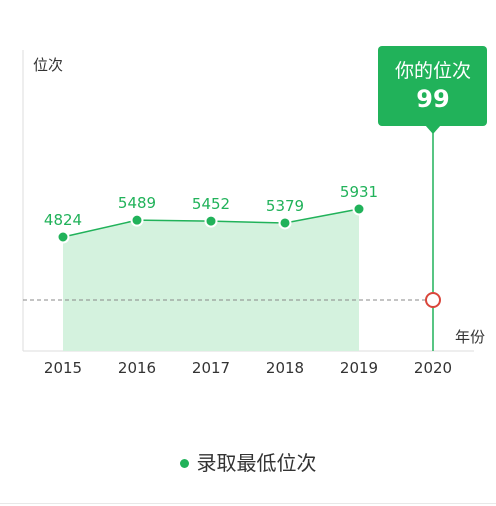 The height and width of the screenshot is (506, 496). What do you see at coordinates (285, 223) in the screenshot?
I see `data-point-2018` at bounding box center [285, 223].